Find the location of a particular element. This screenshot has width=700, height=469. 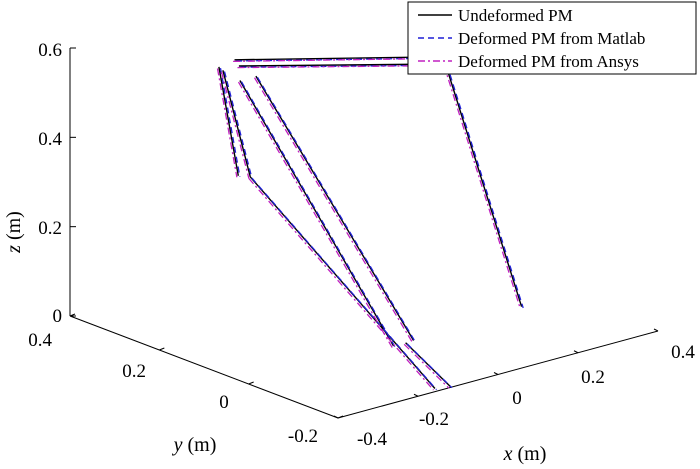

legend-label-ansys: Deformed PM from Ansys is located at coordinates (548, 61).